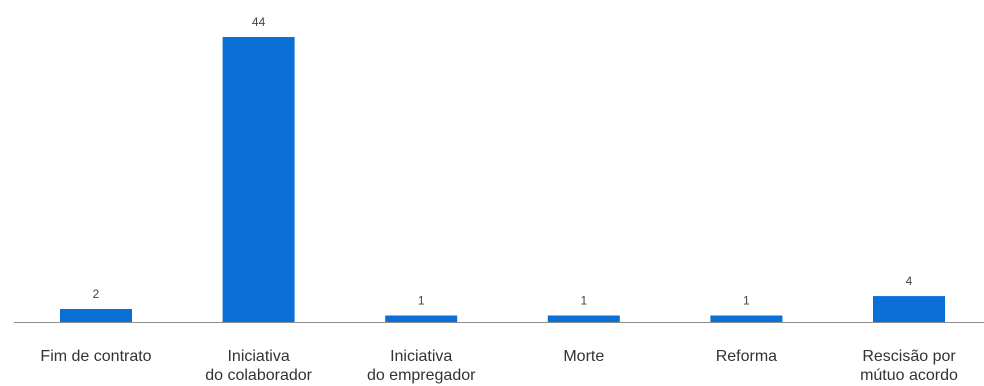 The image size is (984, 386). I want to click on value-label-1: 2, so click(96, 294).